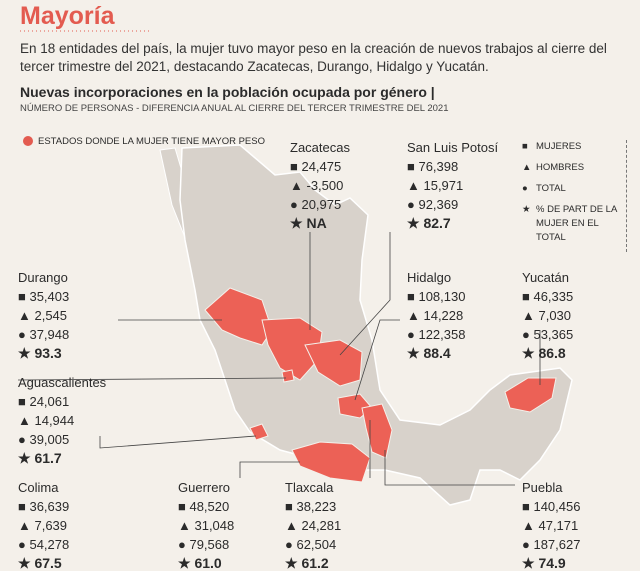  Describe the element at coordinates (377, 431) in the screenshot. I see `puebla-shape` at that location.